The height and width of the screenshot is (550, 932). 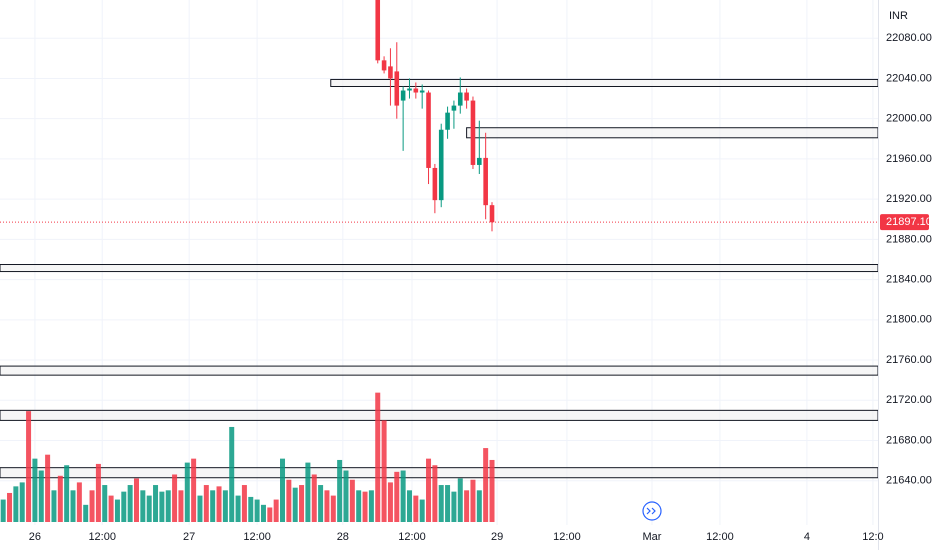 What do you see at coordinates (909, 400) in the screenshot?
I see `y-tick-label: 21720.00` at bounding box center [909, 400].